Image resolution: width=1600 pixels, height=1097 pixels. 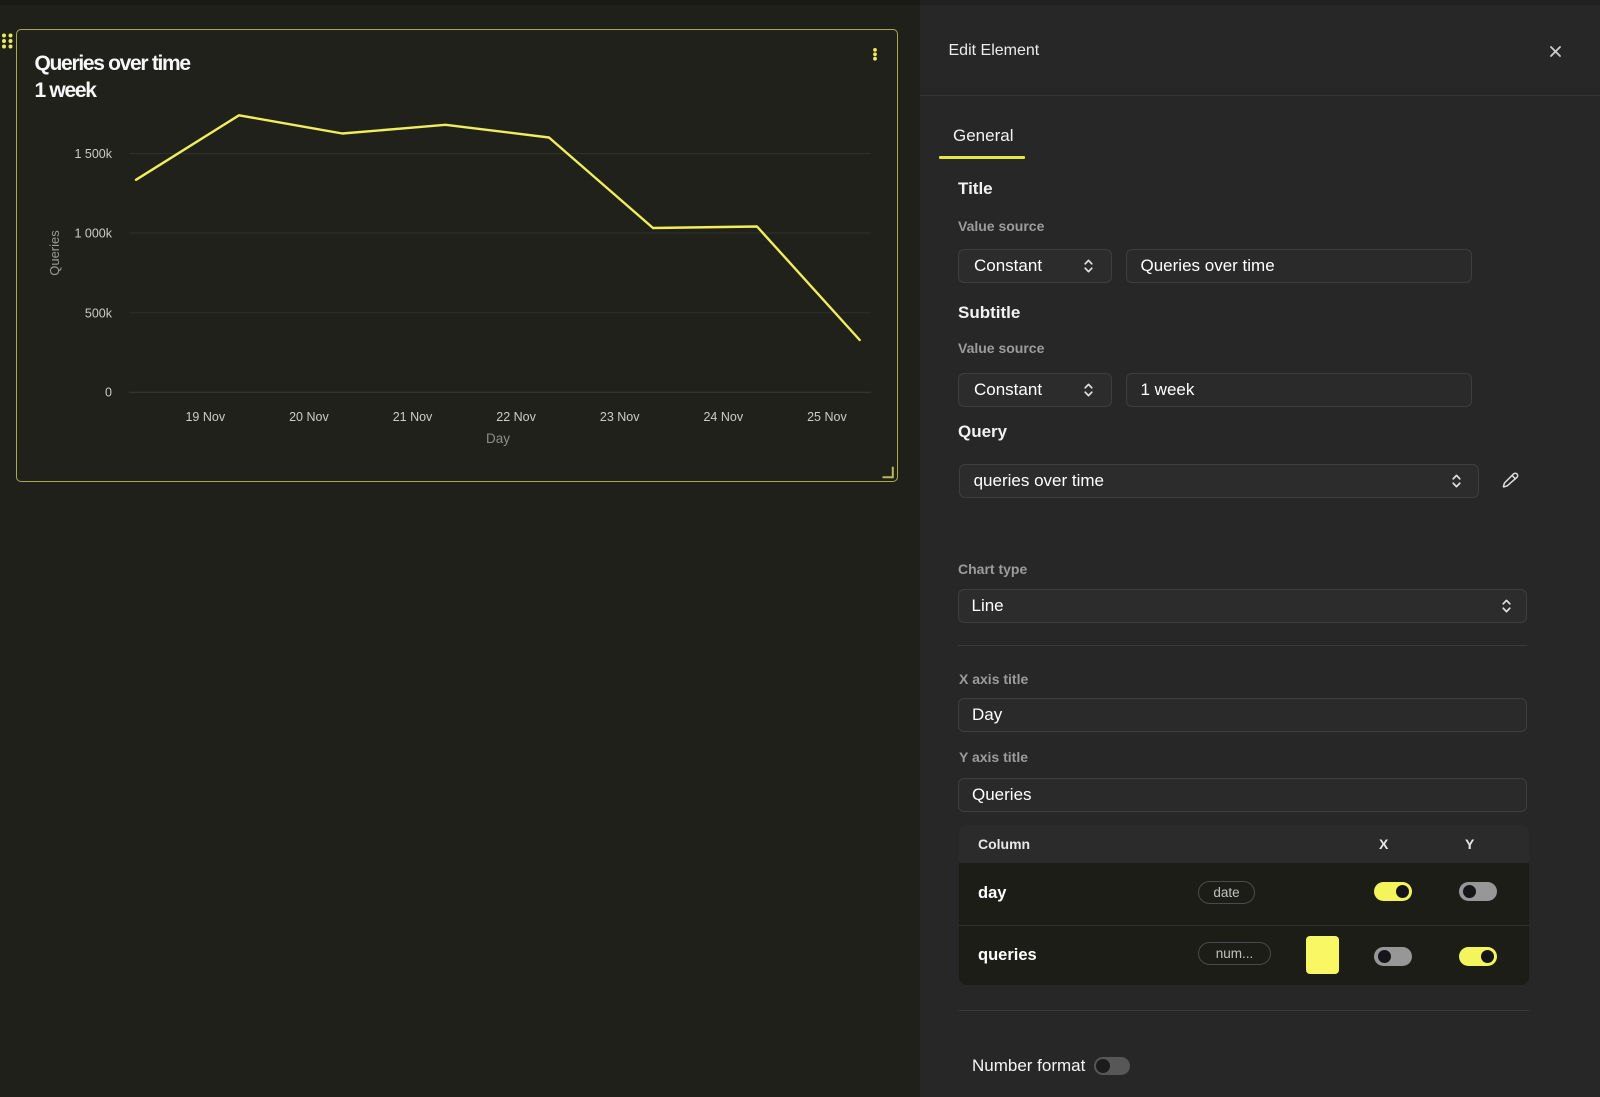 What do you see at coordinates (108, 393) in the screenshot?
I see `svg-text: 0` at bounding box center [108, 393].